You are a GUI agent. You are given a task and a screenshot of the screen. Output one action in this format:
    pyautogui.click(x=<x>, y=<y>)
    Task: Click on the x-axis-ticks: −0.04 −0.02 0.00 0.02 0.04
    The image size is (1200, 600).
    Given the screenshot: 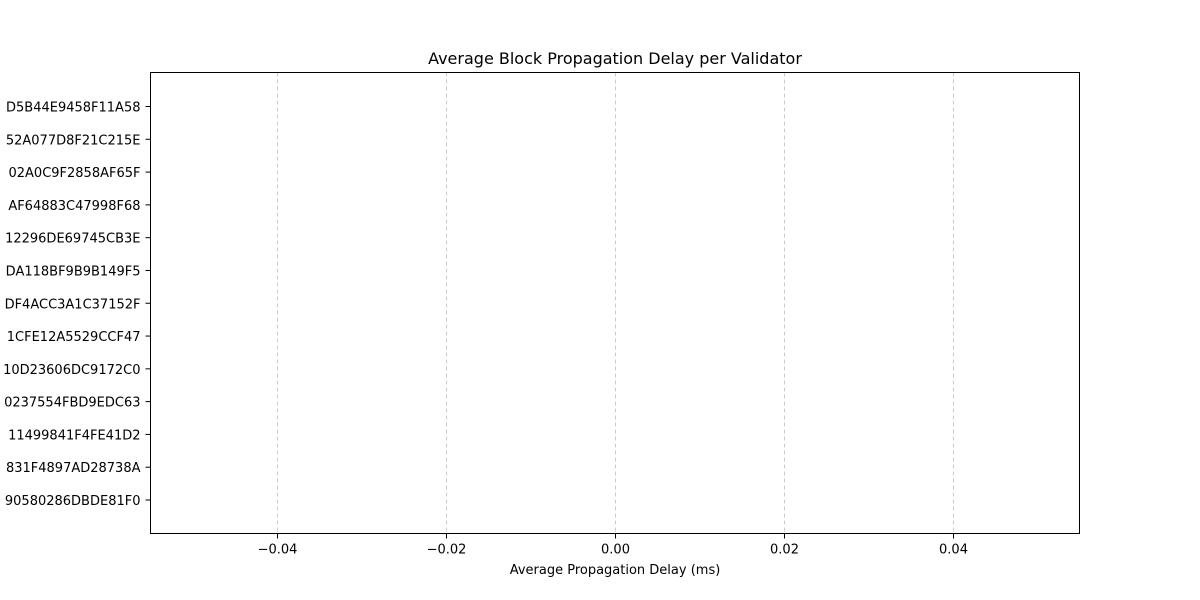 What is the action you would take?
    pyautogui.click(x=613, y=545)
    